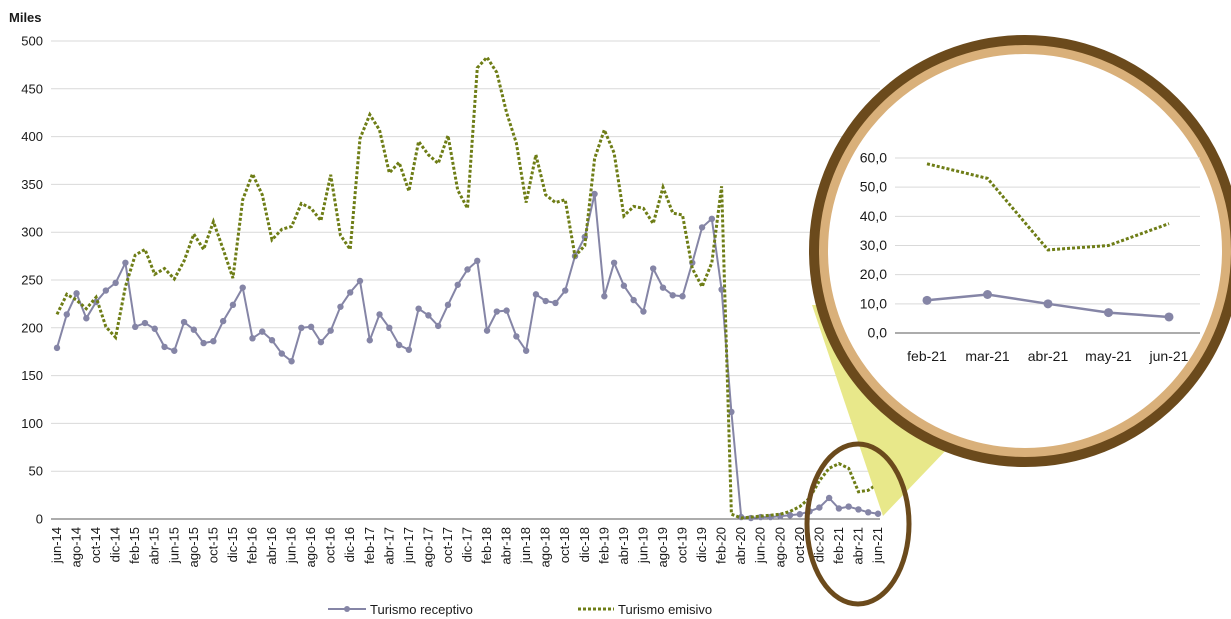 This screenshot has width=1231, height=619. Describe the element at coordinates (818, 544) in the screenshot. I see `main-xtick-dic-20: dic-20` at that location.